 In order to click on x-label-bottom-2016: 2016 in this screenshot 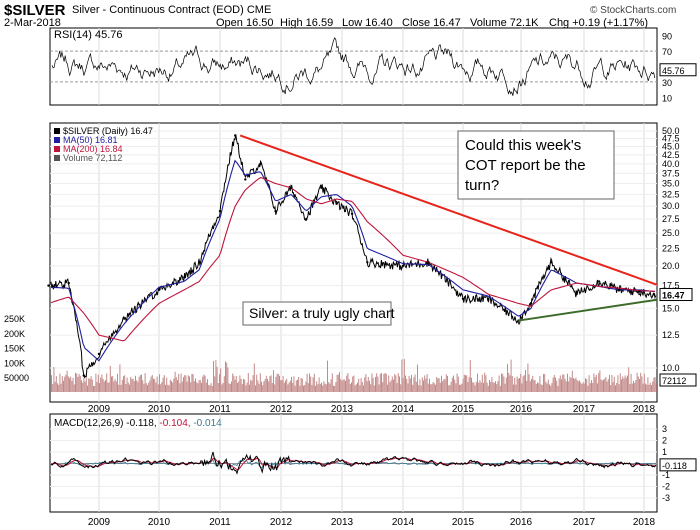, I will do `click(521, 522)`.